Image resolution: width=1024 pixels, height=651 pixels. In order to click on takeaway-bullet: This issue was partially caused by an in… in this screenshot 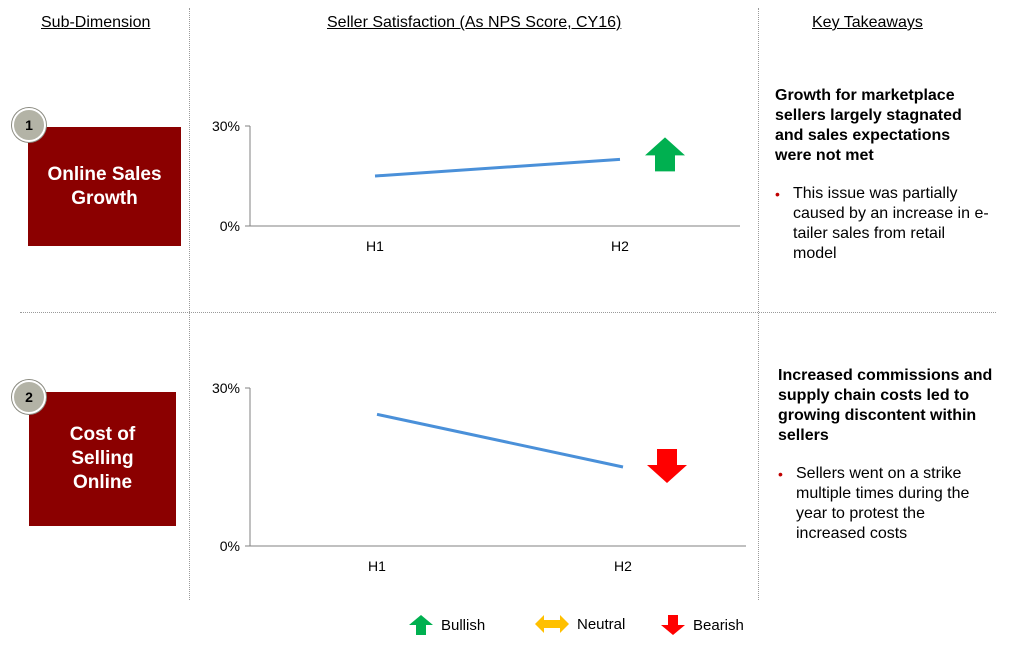, I will do `click(882, 224)`.